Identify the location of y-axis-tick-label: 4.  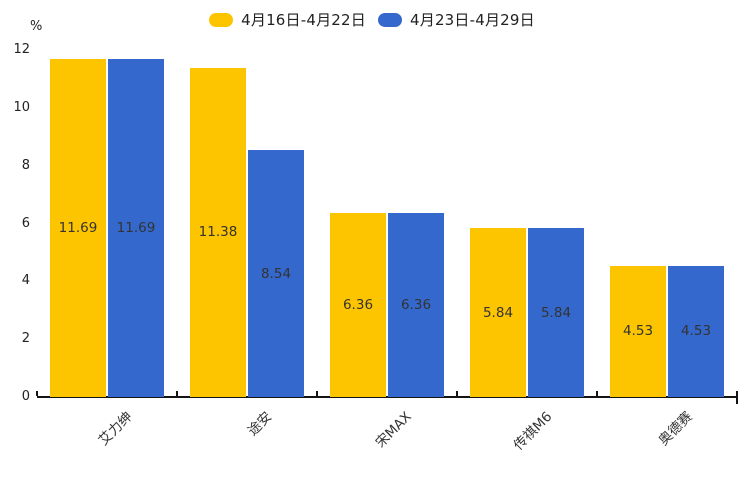
(25, 281).